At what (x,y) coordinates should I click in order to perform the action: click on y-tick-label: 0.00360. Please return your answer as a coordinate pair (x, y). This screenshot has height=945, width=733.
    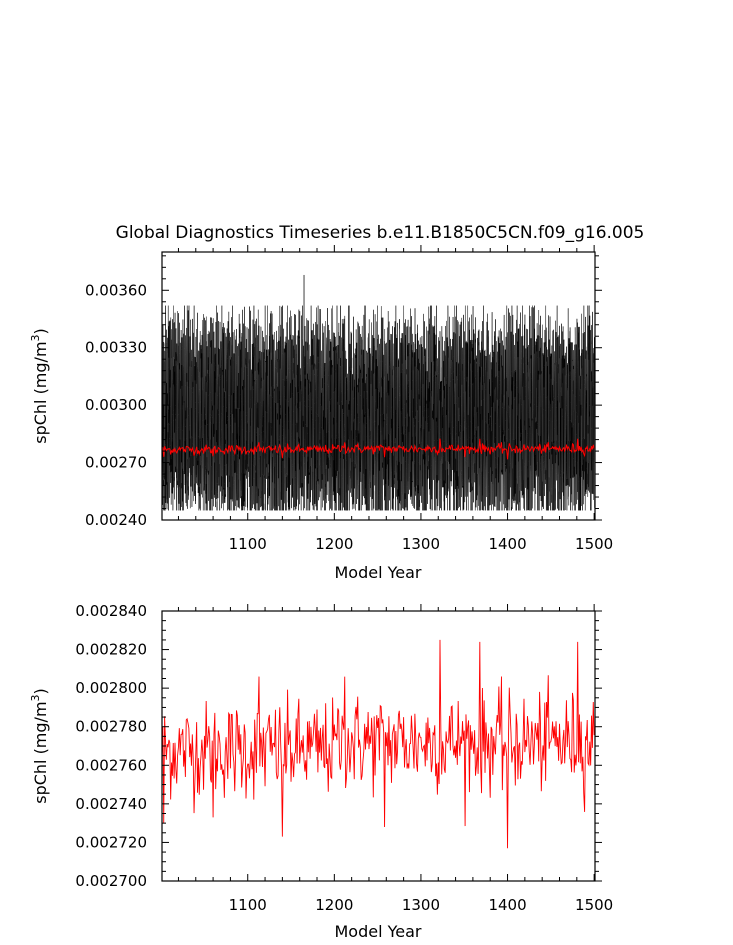
    Looking at the image, I should click on (116, 290).